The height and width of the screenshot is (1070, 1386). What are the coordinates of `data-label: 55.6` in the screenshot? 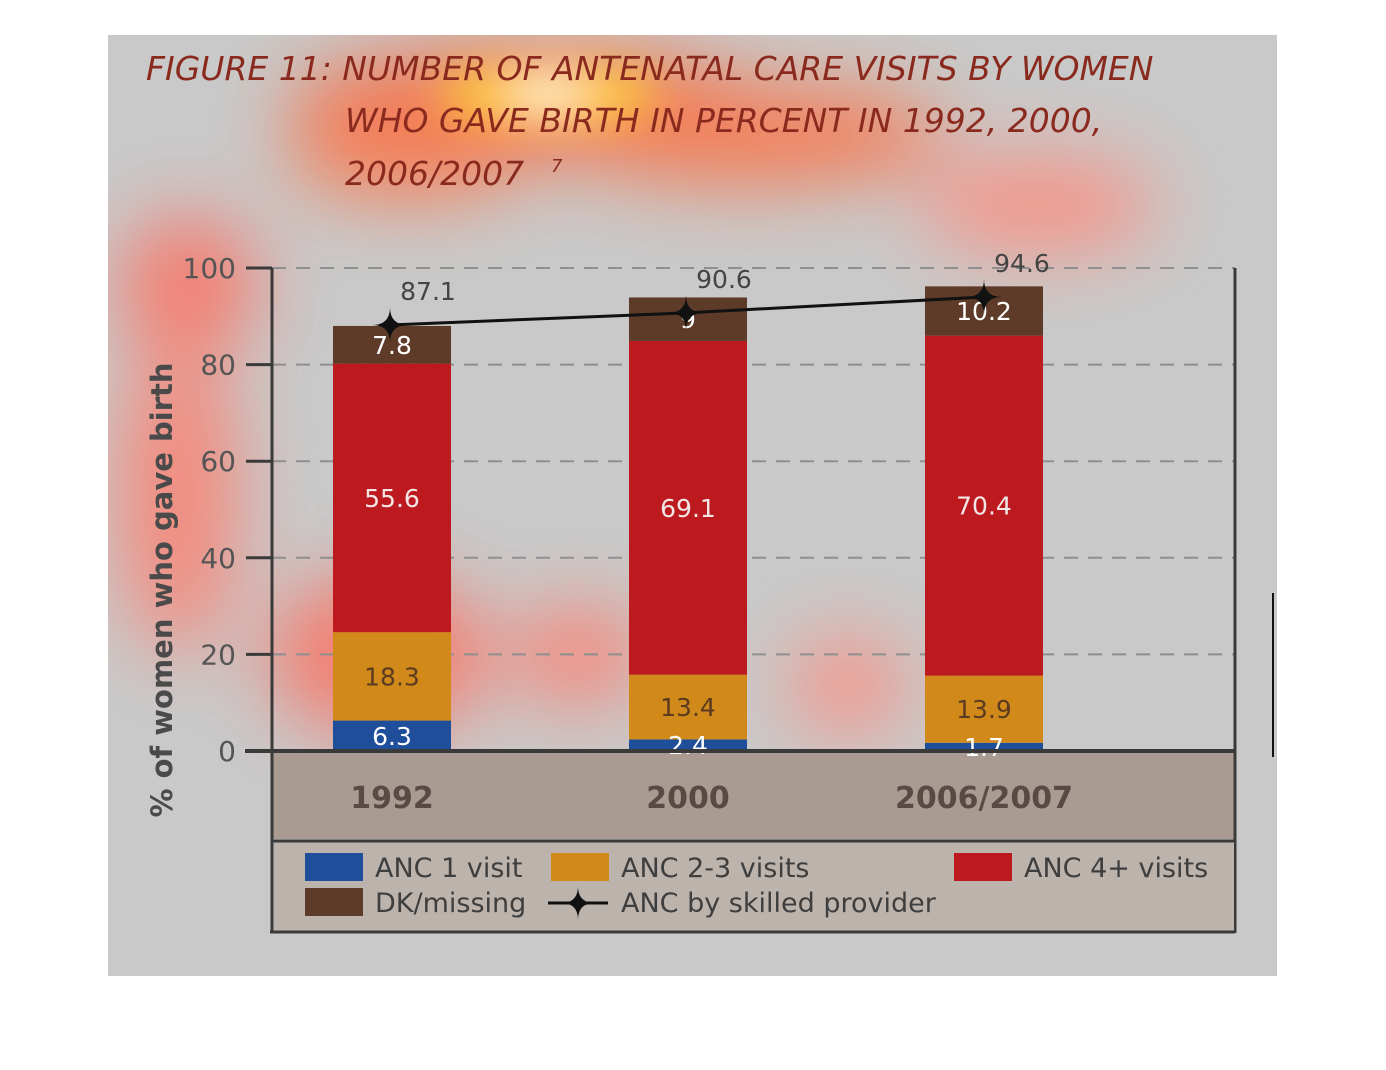 It's located at (392, 498).